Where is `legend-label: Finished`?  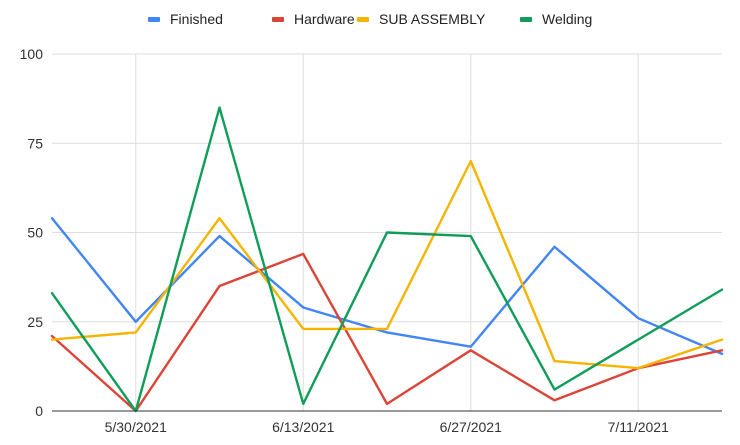 legend-label: Finished is located at coordinates (196, 19).